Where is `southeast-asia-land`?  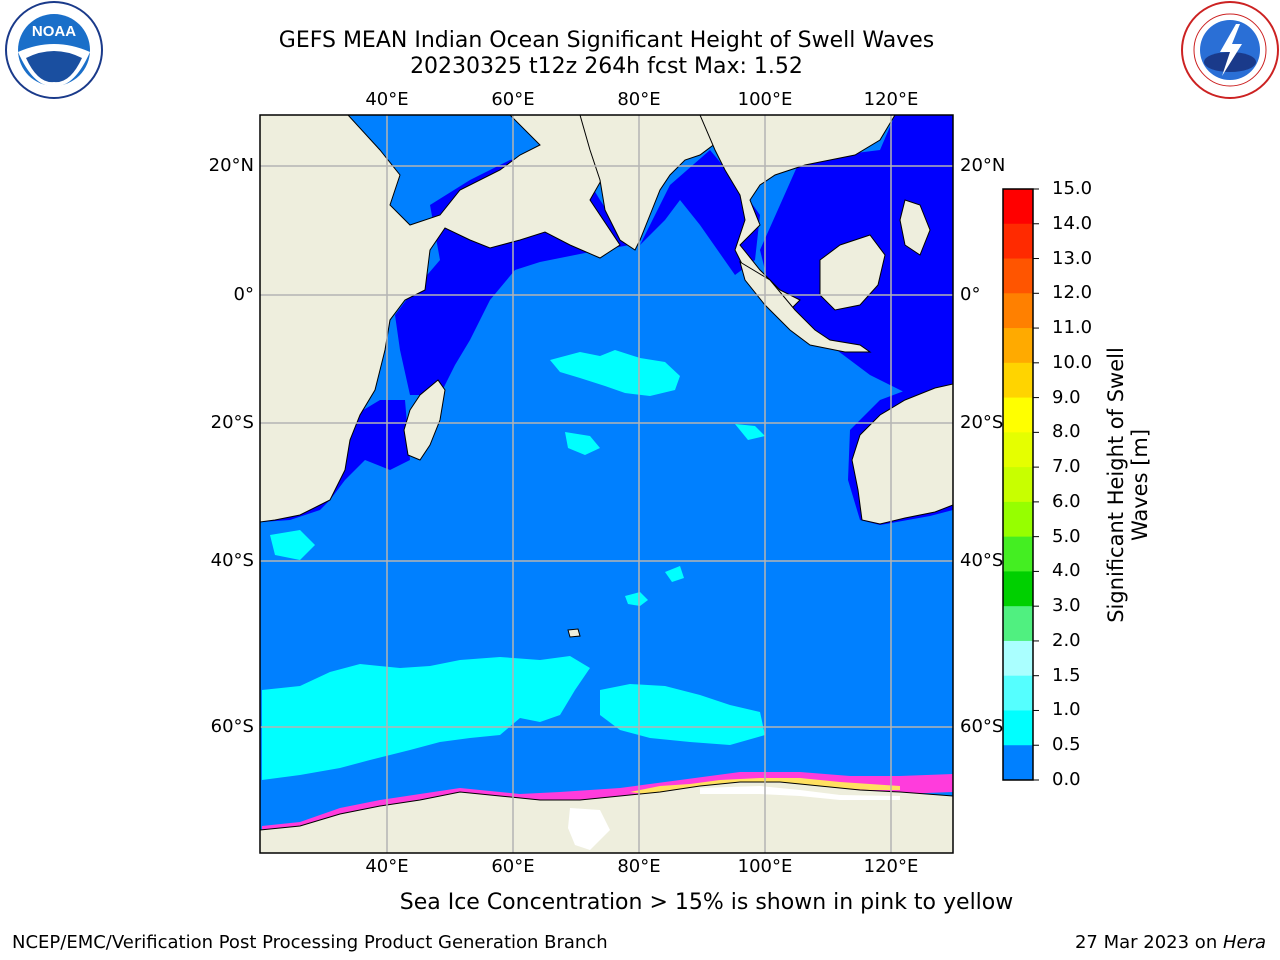 southeast-asia-land is located at coordinates (797, 213).